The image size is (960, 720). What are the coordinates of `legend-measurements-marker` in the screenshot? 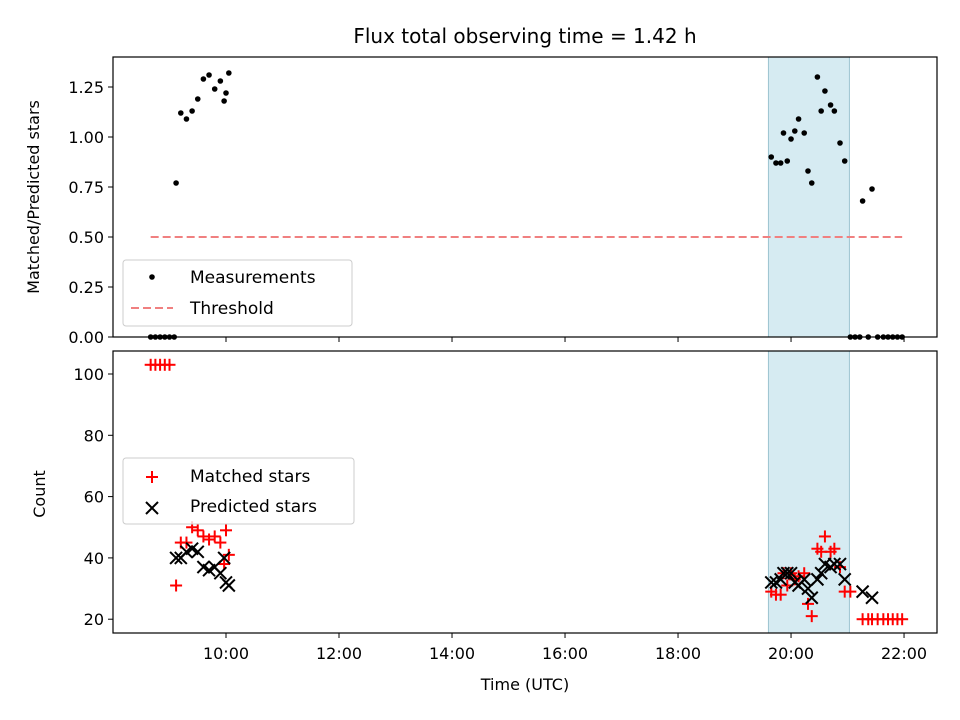 It's located at (152, 277).